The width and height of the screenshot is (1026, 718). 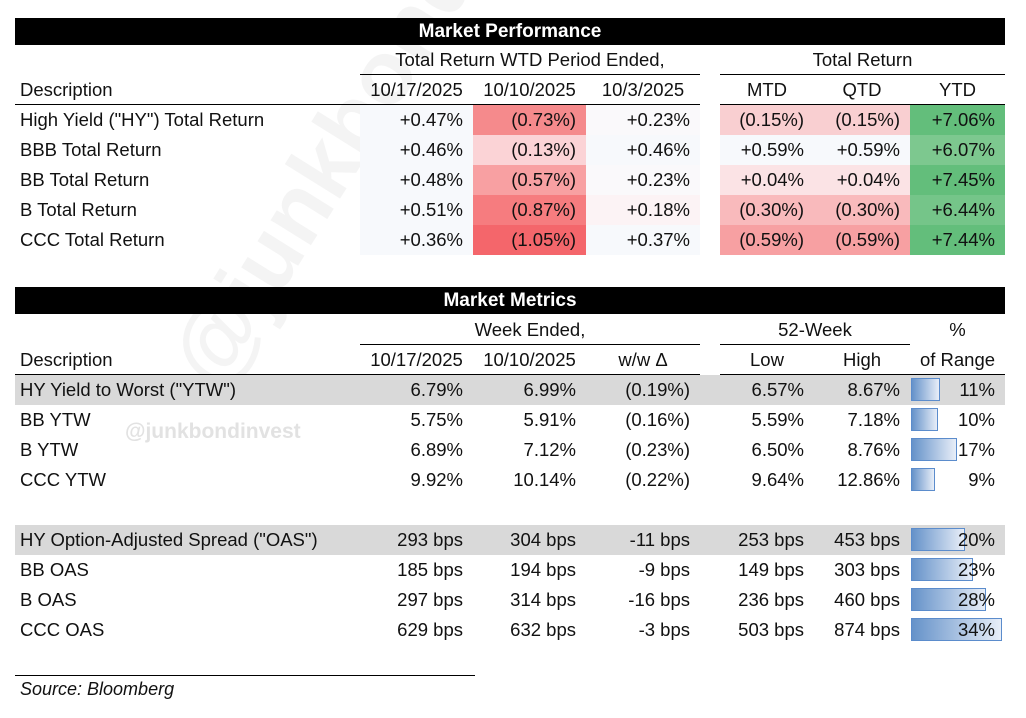 I want to click on value-cell: 503 bps, so click(x=771, y=629).